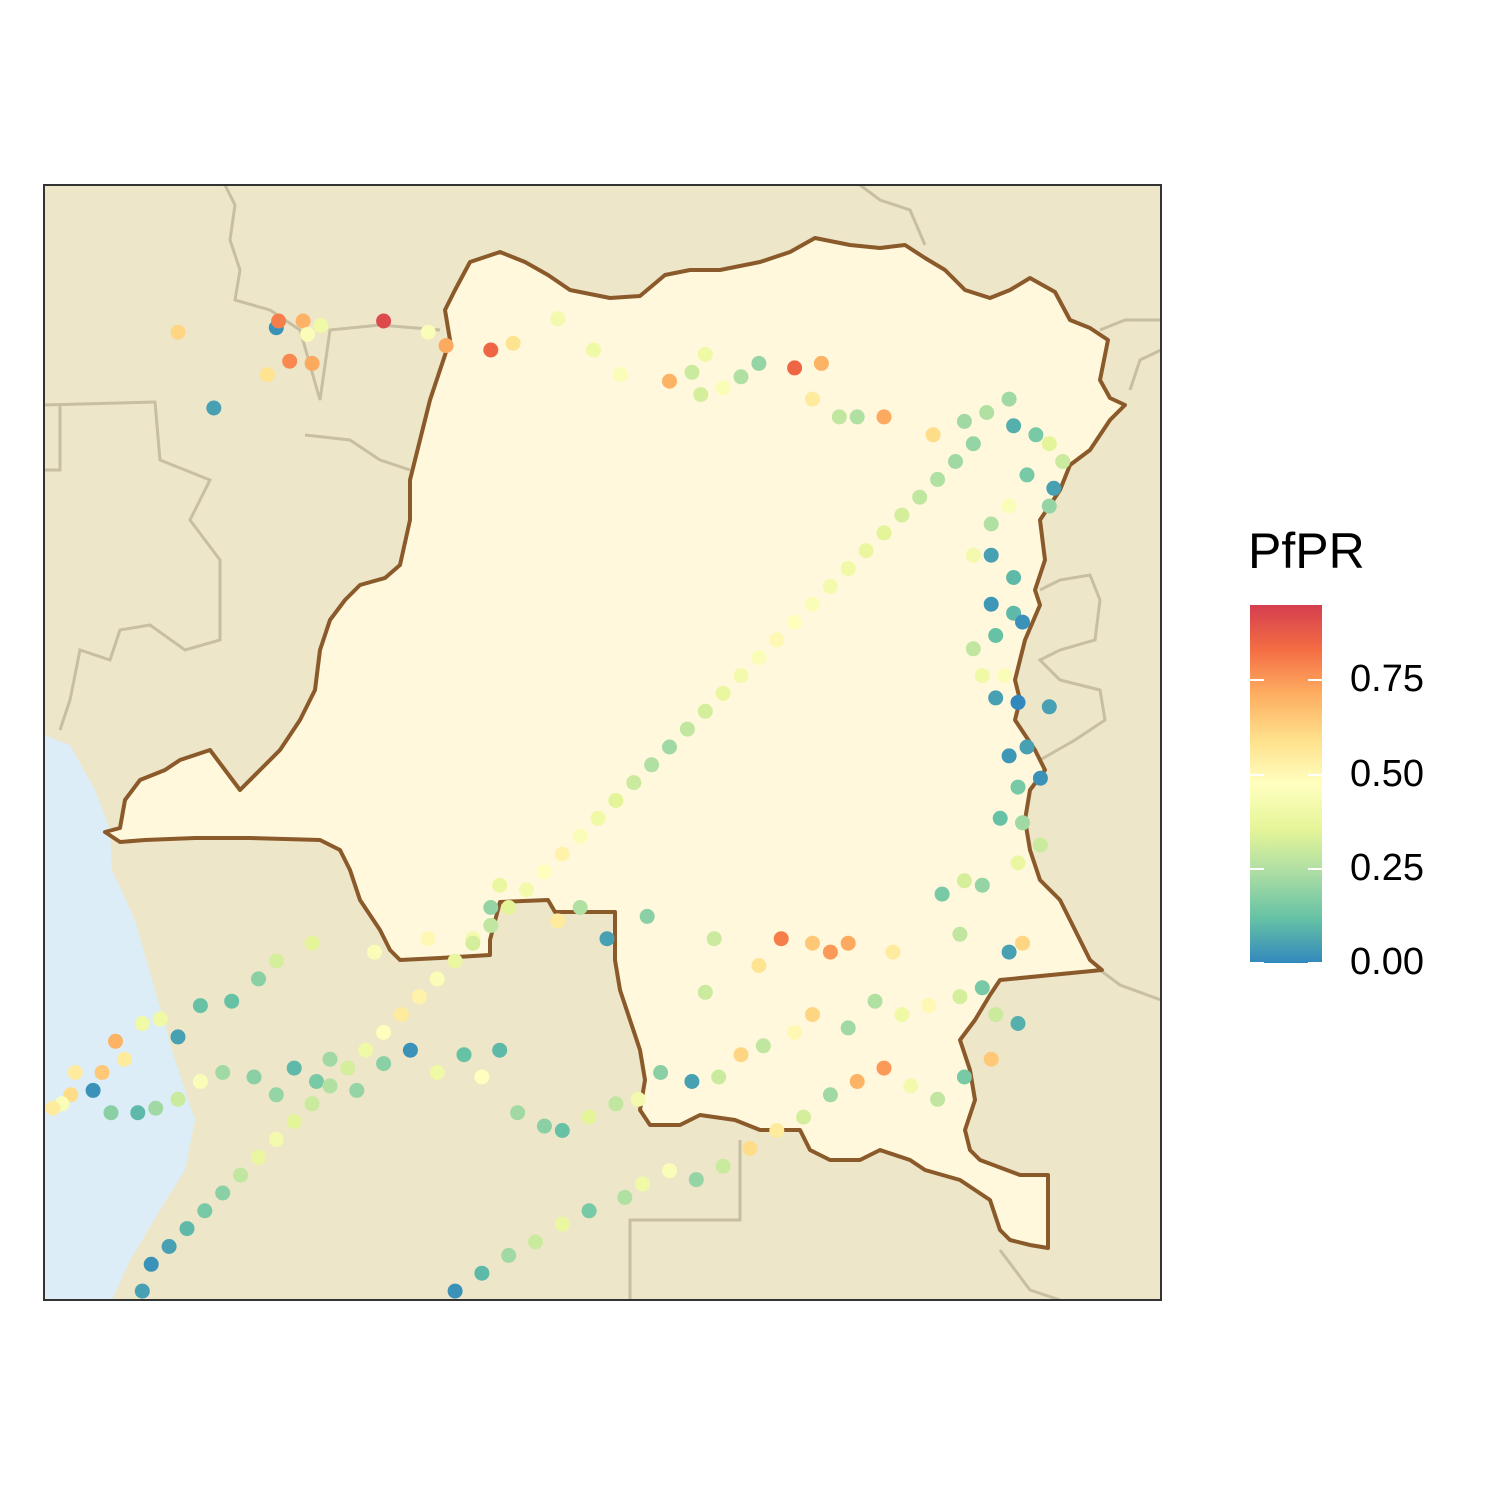  Describe the element at coordinates (1387, 679) in the screenshot. I see `legend-tick-label: 0.75` at that location.